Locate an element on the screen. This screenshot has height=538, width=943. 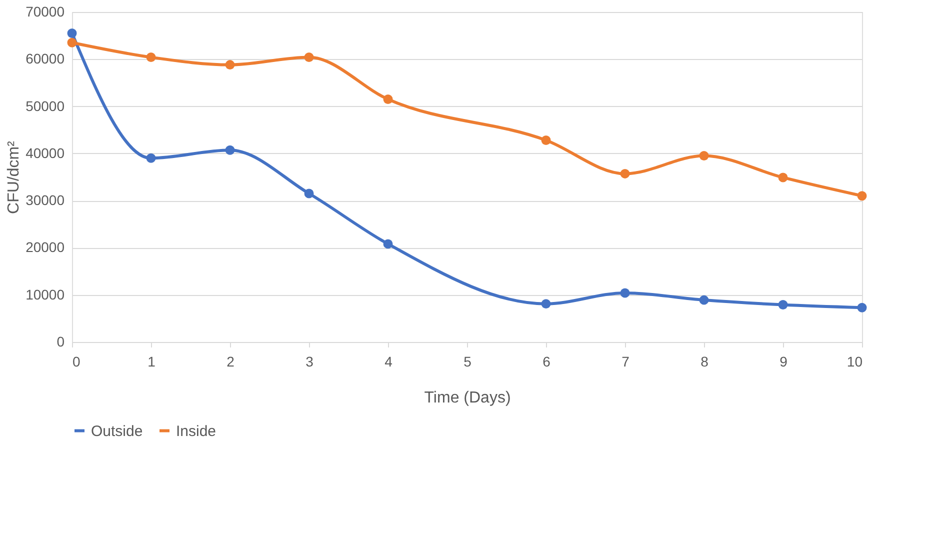
x-tick-label: 5 is located at coordinates (468, 362).